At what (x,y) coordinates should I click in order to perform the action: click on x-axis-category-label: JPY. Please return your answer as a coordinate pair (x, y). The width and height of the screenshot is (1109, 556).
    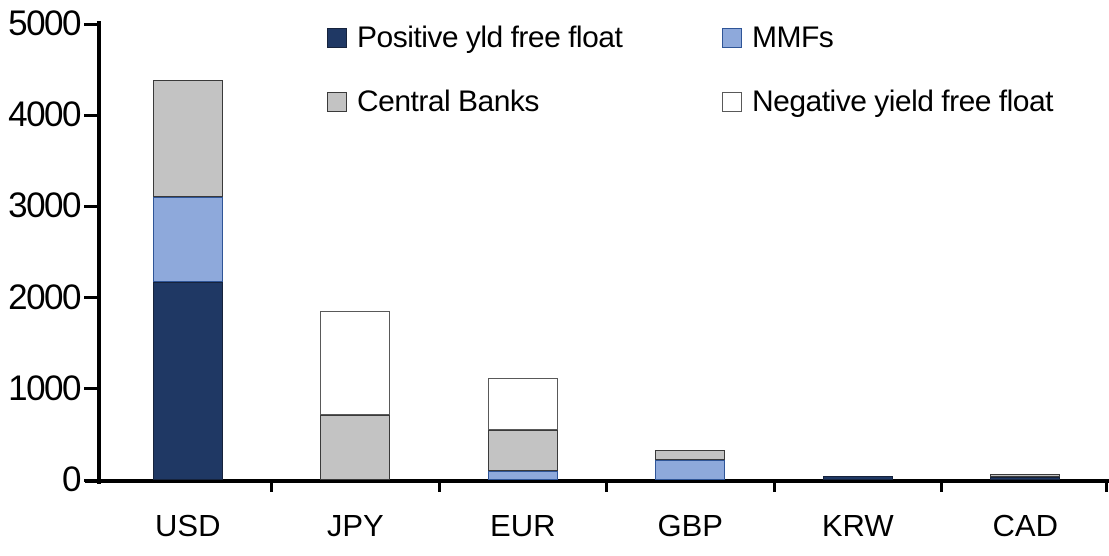
    Looking at the image, I should click on (355, 525).